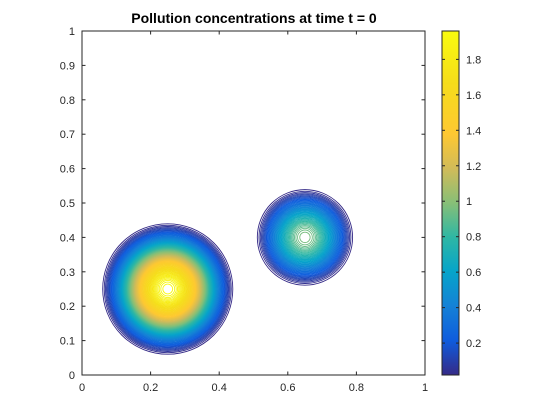  What do you see at coordinates (450, 203) in the screenshot?
I see `colorbar` at bounding box center [450, 203].